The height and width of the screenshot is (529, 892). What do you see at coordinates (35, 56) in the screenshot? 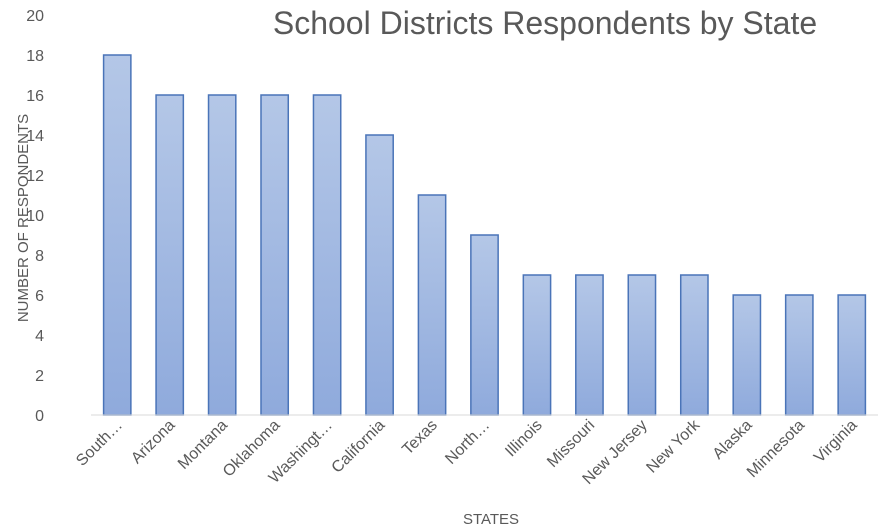
I see `y-tick-label: 18` at bounding box center [35, 56].